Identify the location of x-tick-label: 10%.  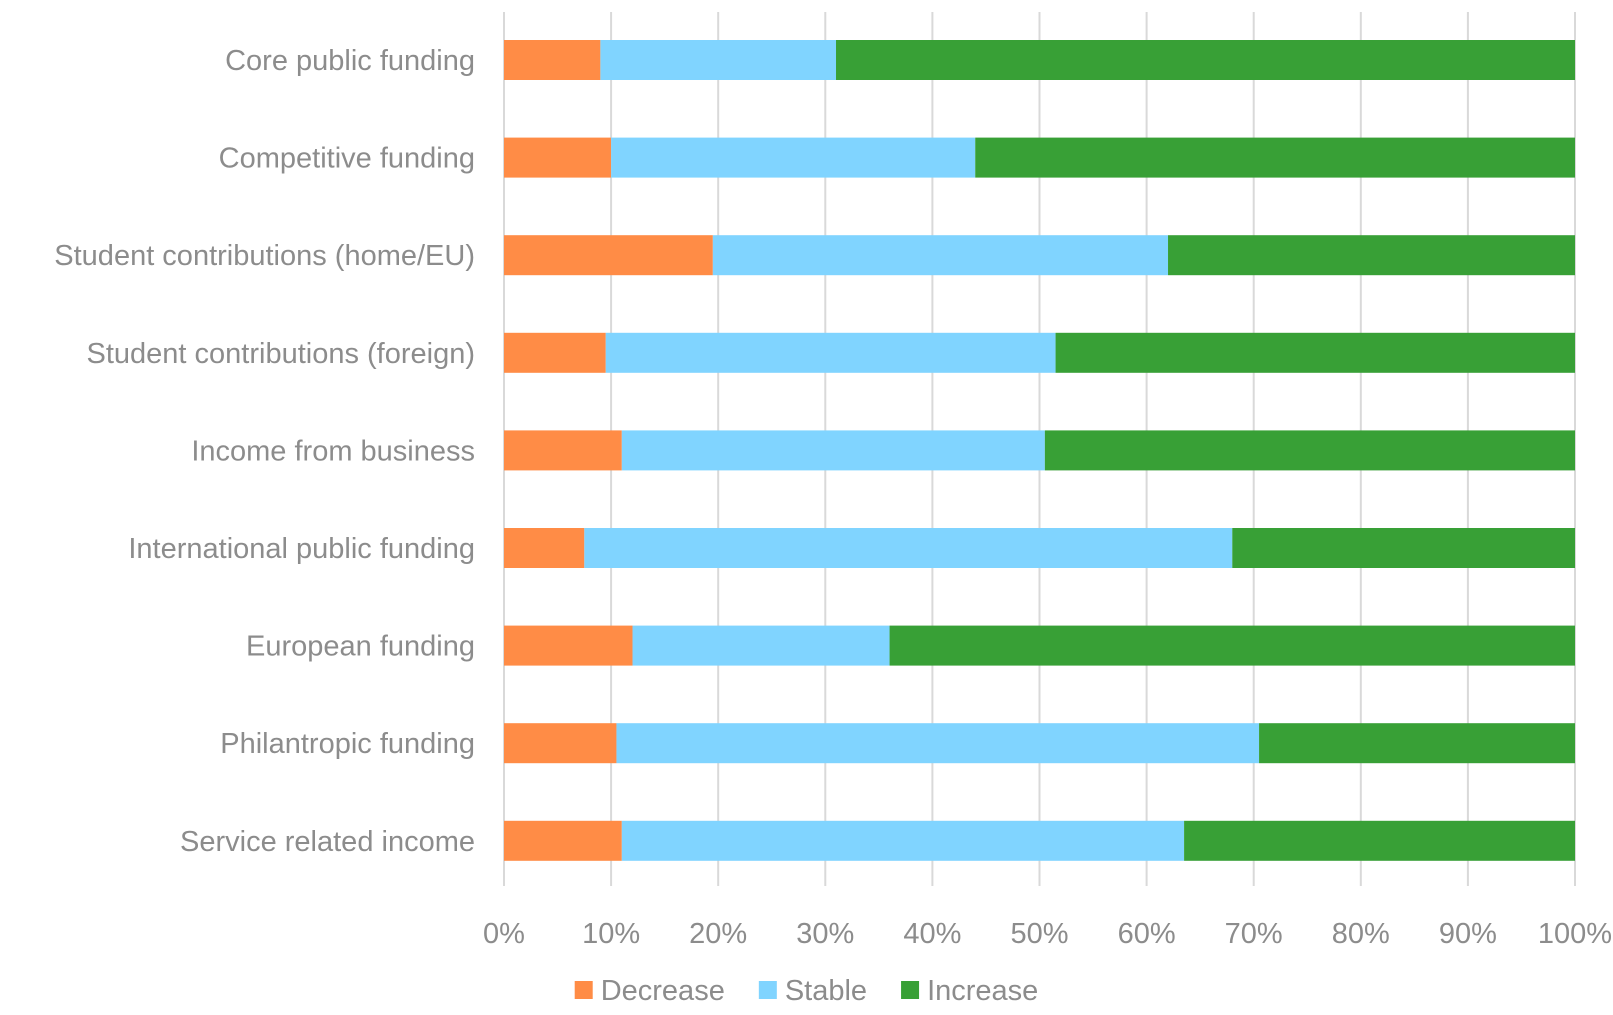
(611, 934).